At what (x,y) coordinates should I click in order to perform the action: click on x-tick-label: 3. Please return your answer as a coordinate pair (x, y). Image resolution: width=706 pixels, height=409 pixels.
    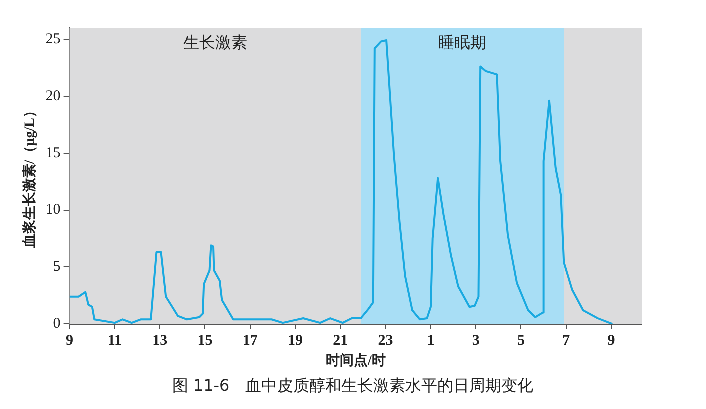
    Looking at the image, I should click on (476, 341).